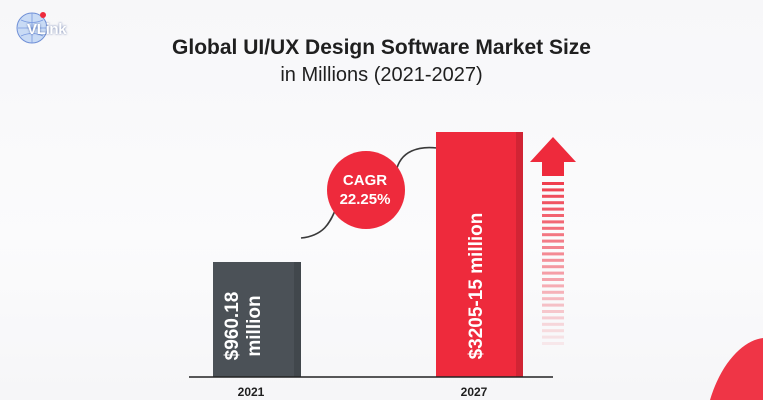  I want to click on bar-shade-2021, so click(297, 319).